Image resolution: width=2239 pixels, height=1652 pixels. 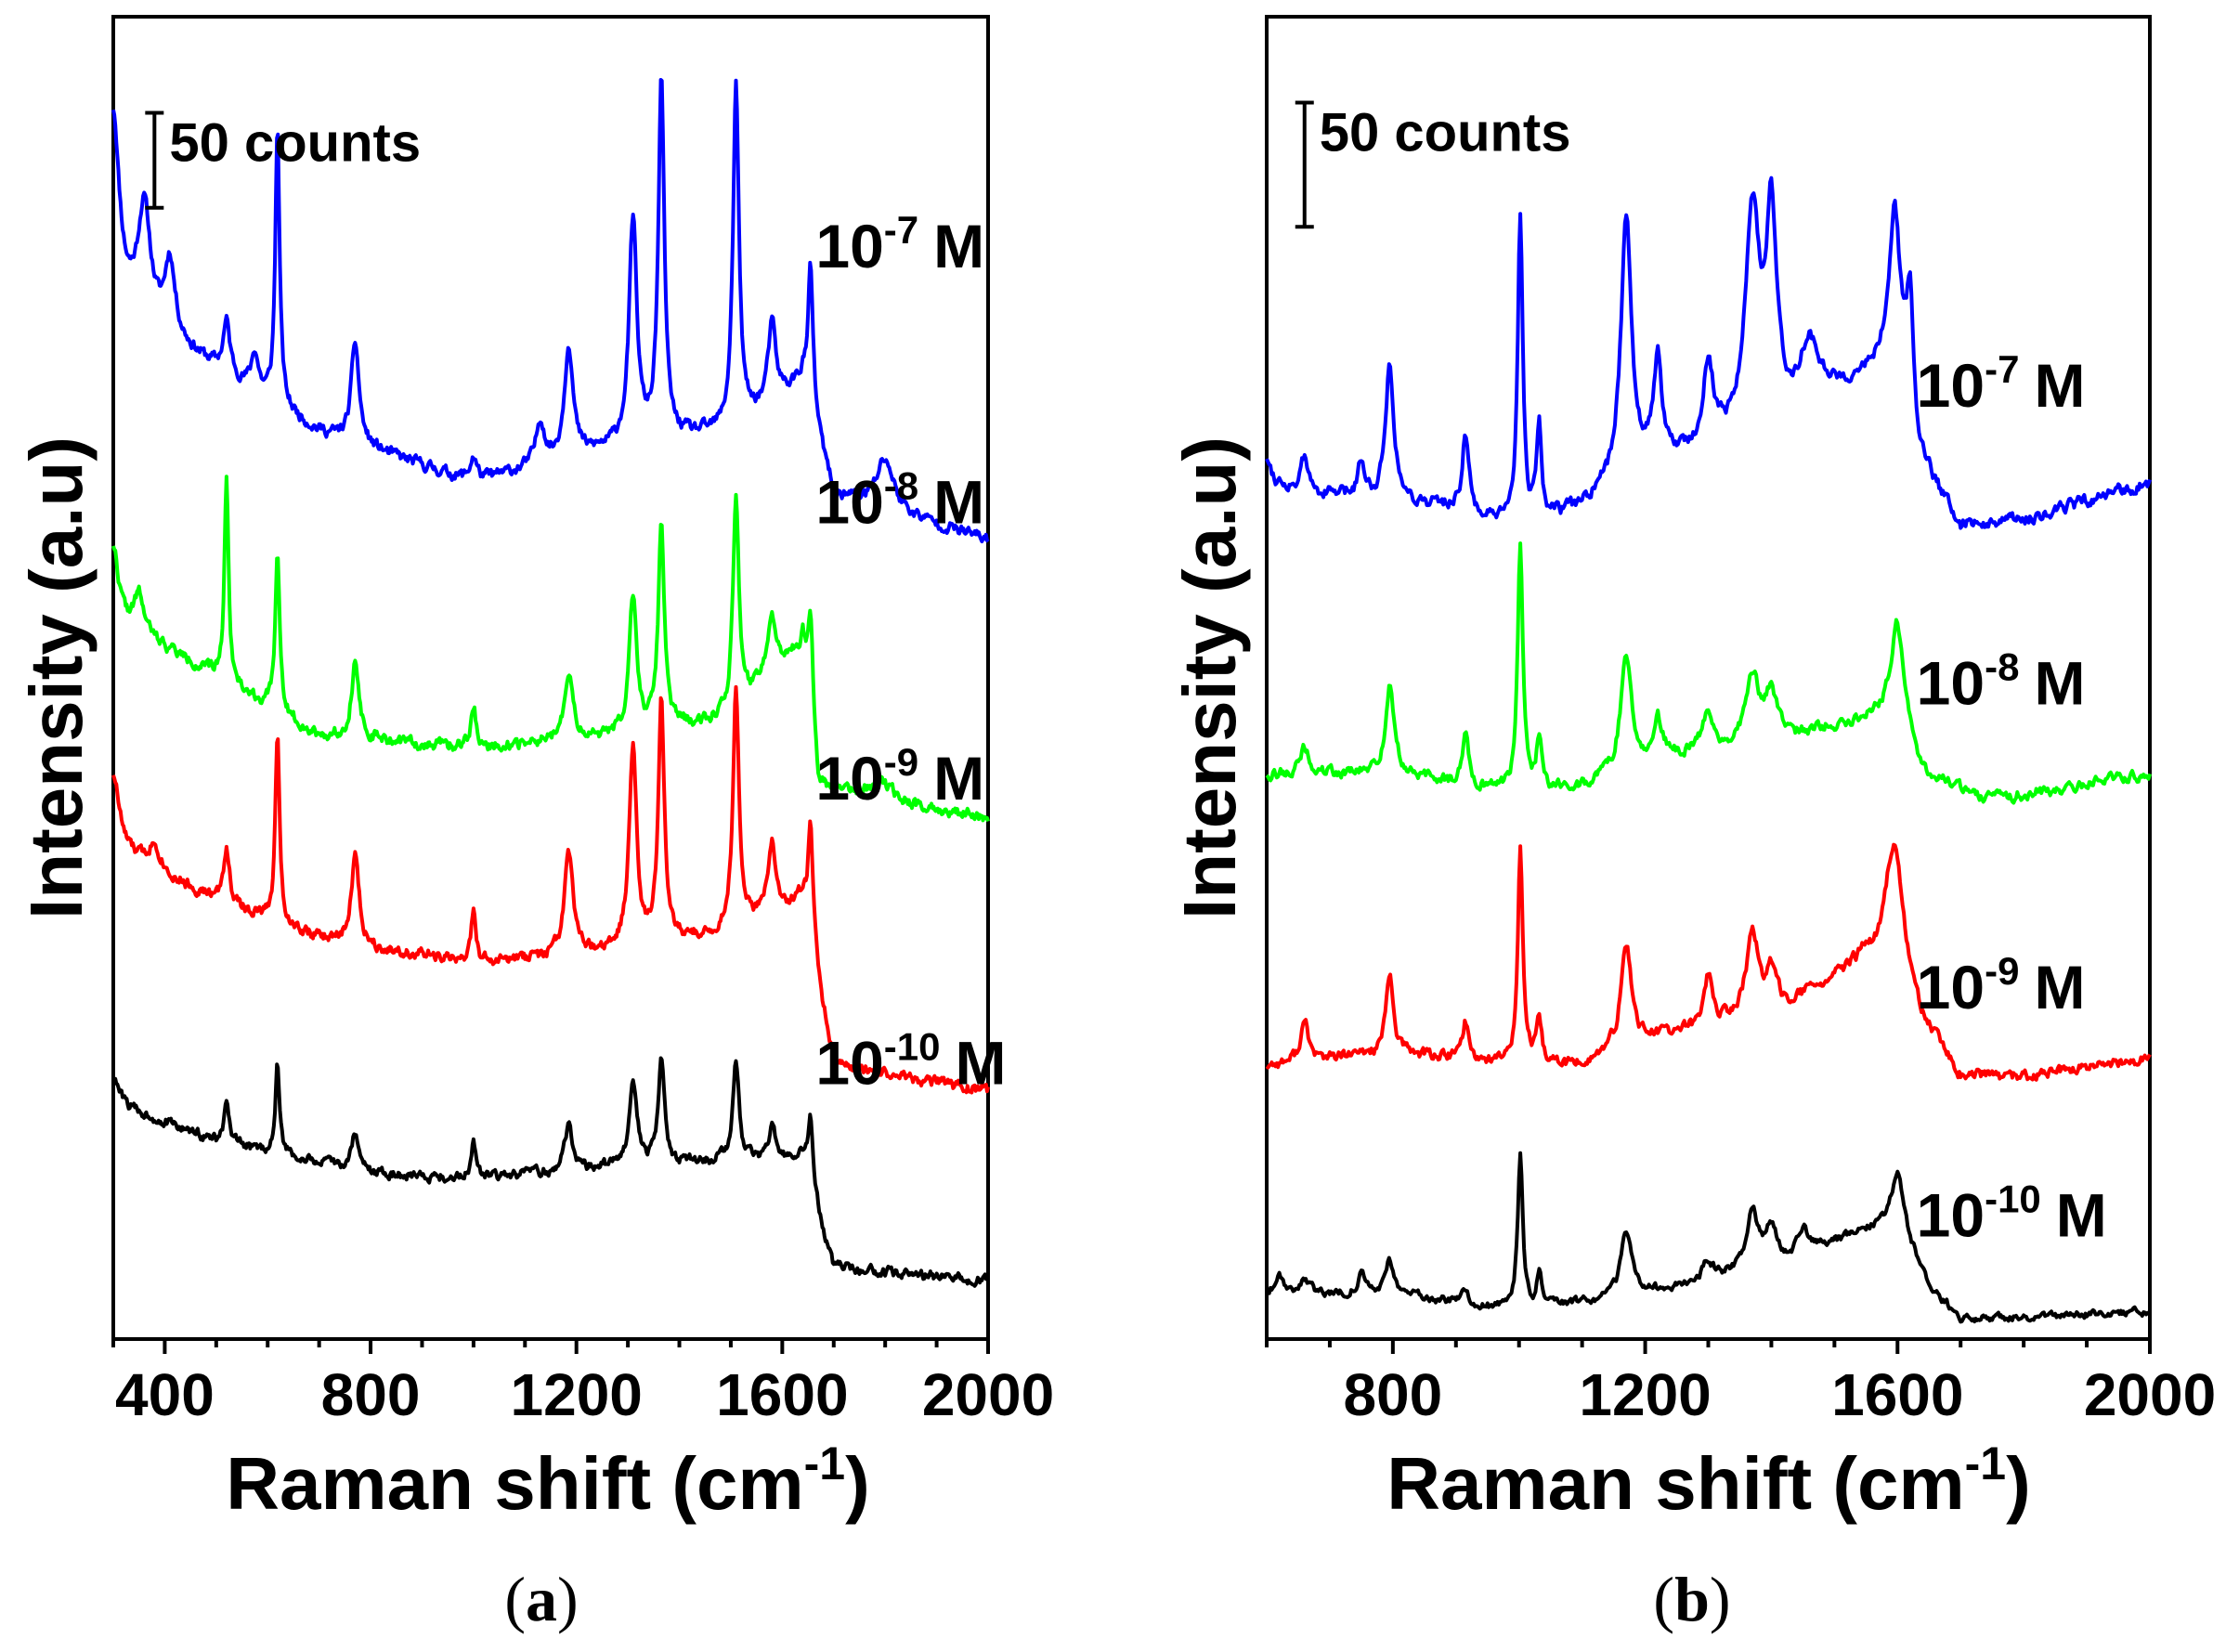 What do you see at coordinates (1741, 1384) in the screenshot?
I see `x-axis-ticks: 800 1200 1600 2000` at bounding box center [1741, 1384].